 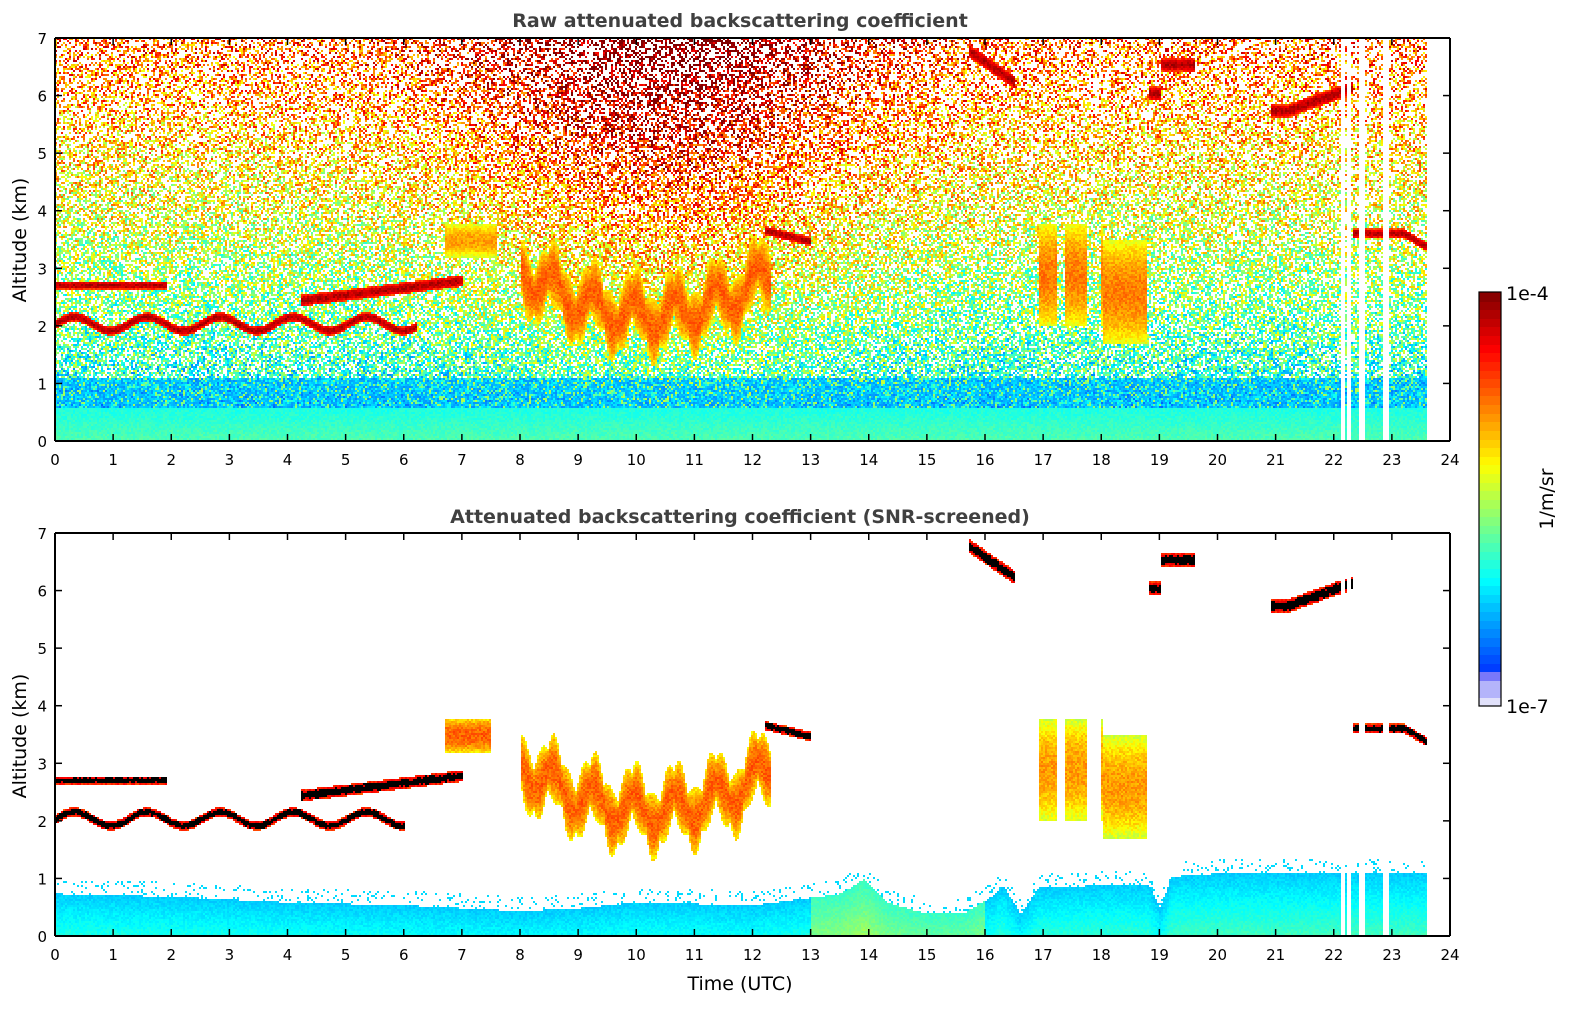 I want to click on colorbar-tick-max: 1e-4, so click(x=1527, y=294).